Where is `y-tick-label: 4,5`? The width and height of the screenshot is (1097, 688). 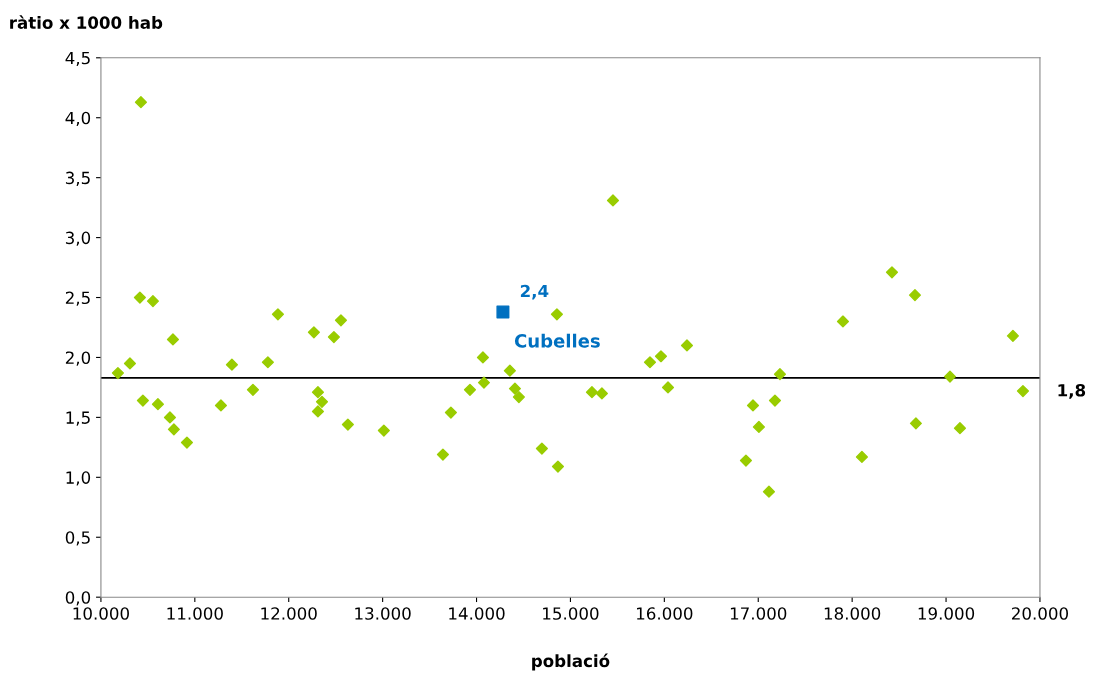 y-tick-label: 4,5 is located at coordinates (77, 59).